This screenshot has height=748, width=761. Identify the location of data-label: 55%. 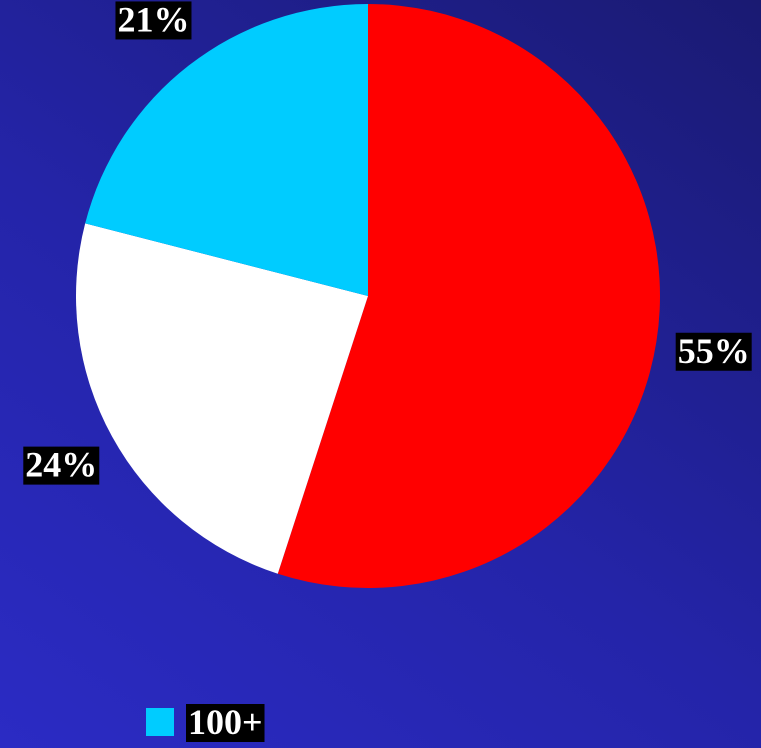
(714, 351).